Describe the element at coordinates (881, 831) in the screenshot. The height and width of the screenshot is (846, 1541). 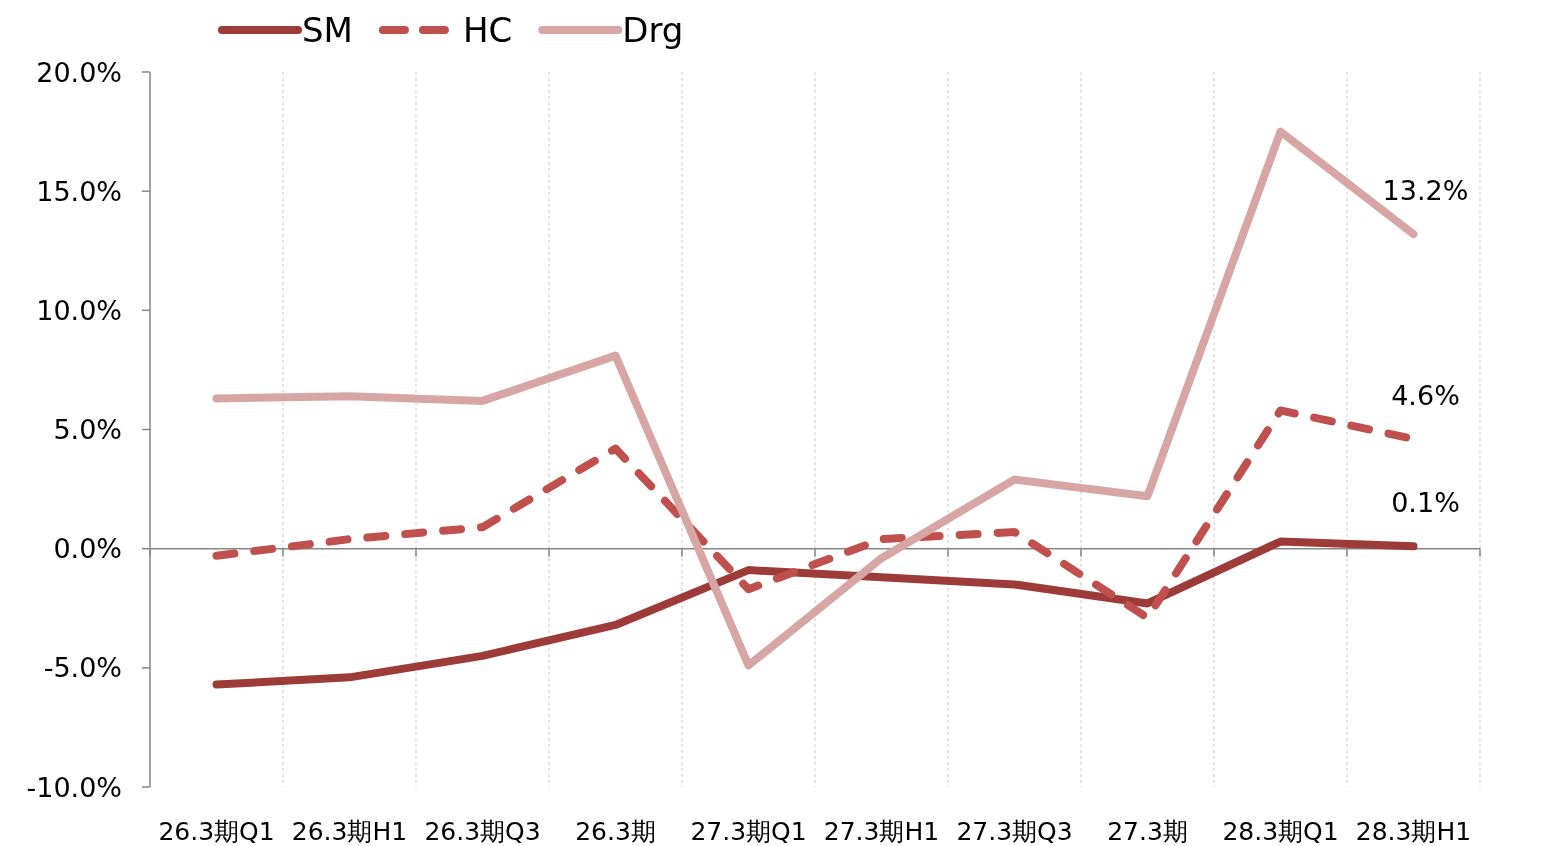
I see `x-tick-label: 27.3期H1` at that location.